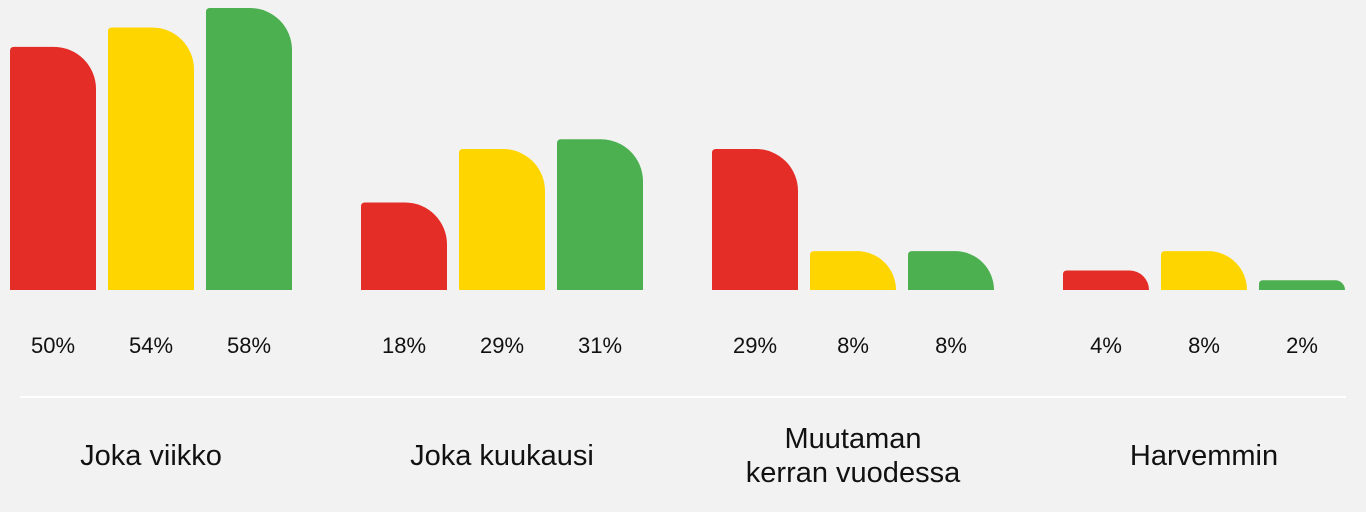  Describe the element at coordinates (853, 456) in the screenshot. I see `category-label: Muutaman kerran vuodessa` at that location.